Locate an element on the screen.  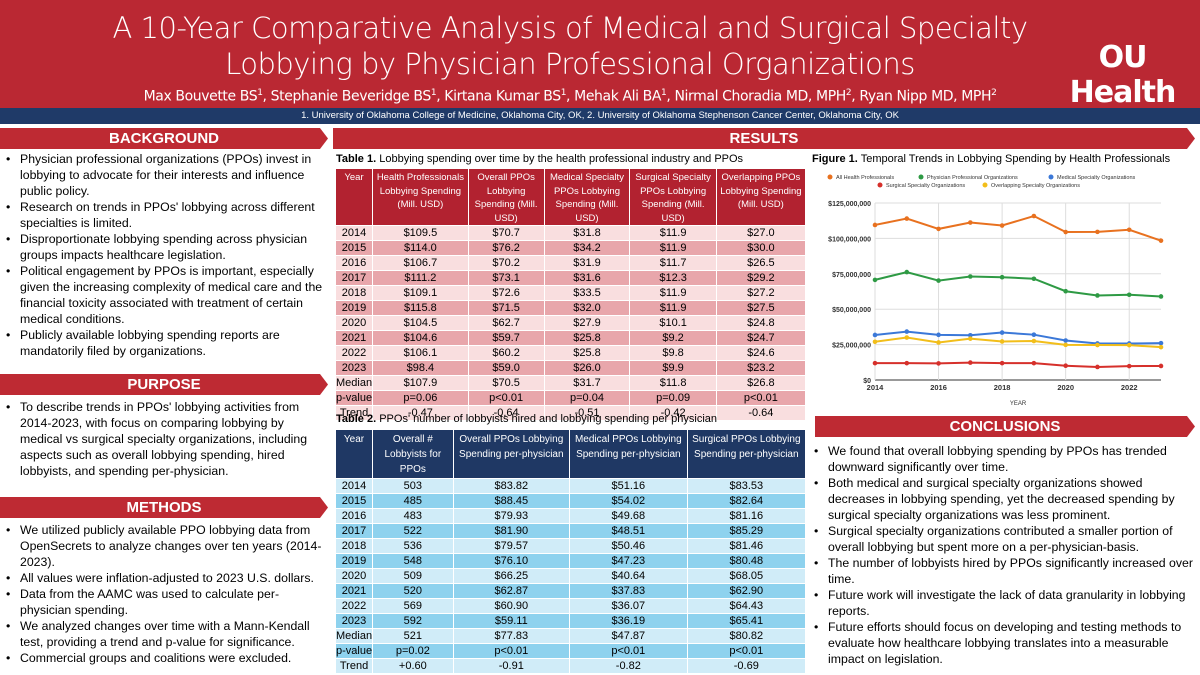
table-cell: $49.68 is located at coordinates (628, 516).